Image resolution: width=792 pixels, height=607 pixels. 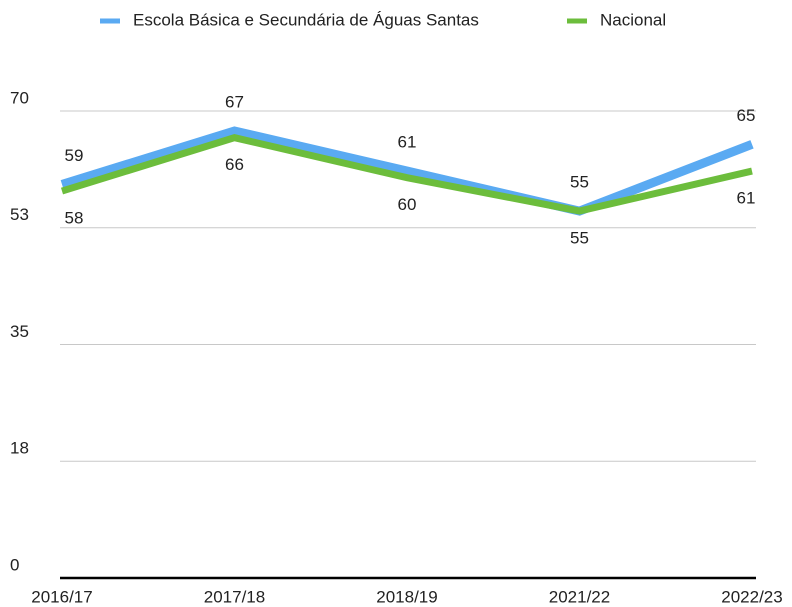 What do you see at coordinates (746, 115) in the screenshot?
I see `data-label: 65` at bounding box center [746, 115].